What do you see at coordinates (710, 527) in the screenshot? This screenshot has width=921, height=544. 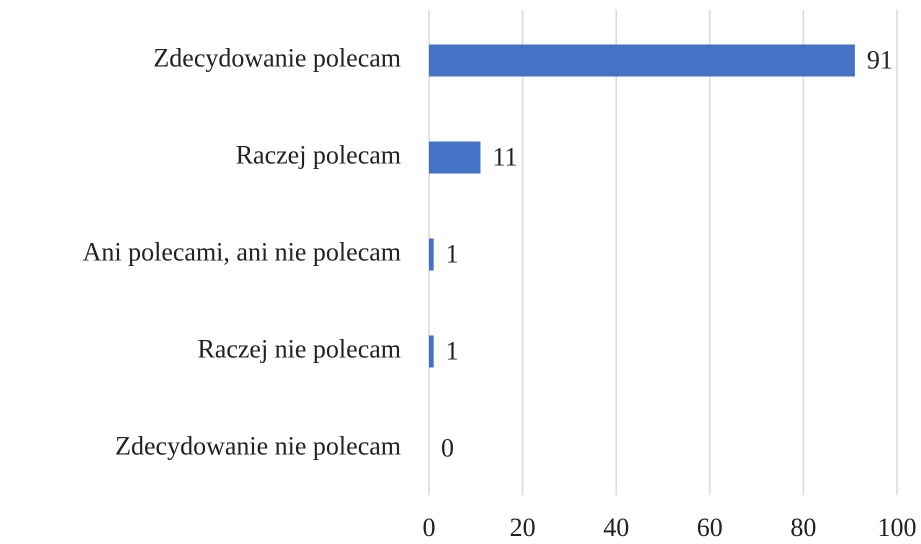 I see `x-tick-label: 60` at bounding box center [710, 527].